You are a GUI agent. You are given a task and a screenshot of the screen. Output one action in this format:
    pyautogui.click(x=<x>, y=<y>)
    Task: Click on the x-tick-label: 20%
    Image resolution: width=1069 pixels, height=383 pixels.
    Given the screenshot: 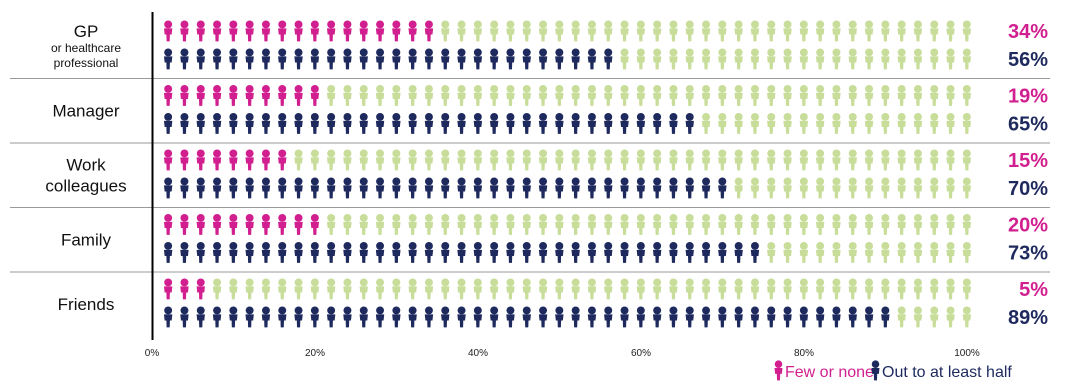 What is the action you would take?
    pyautogui.click(x=315, y=353)
    